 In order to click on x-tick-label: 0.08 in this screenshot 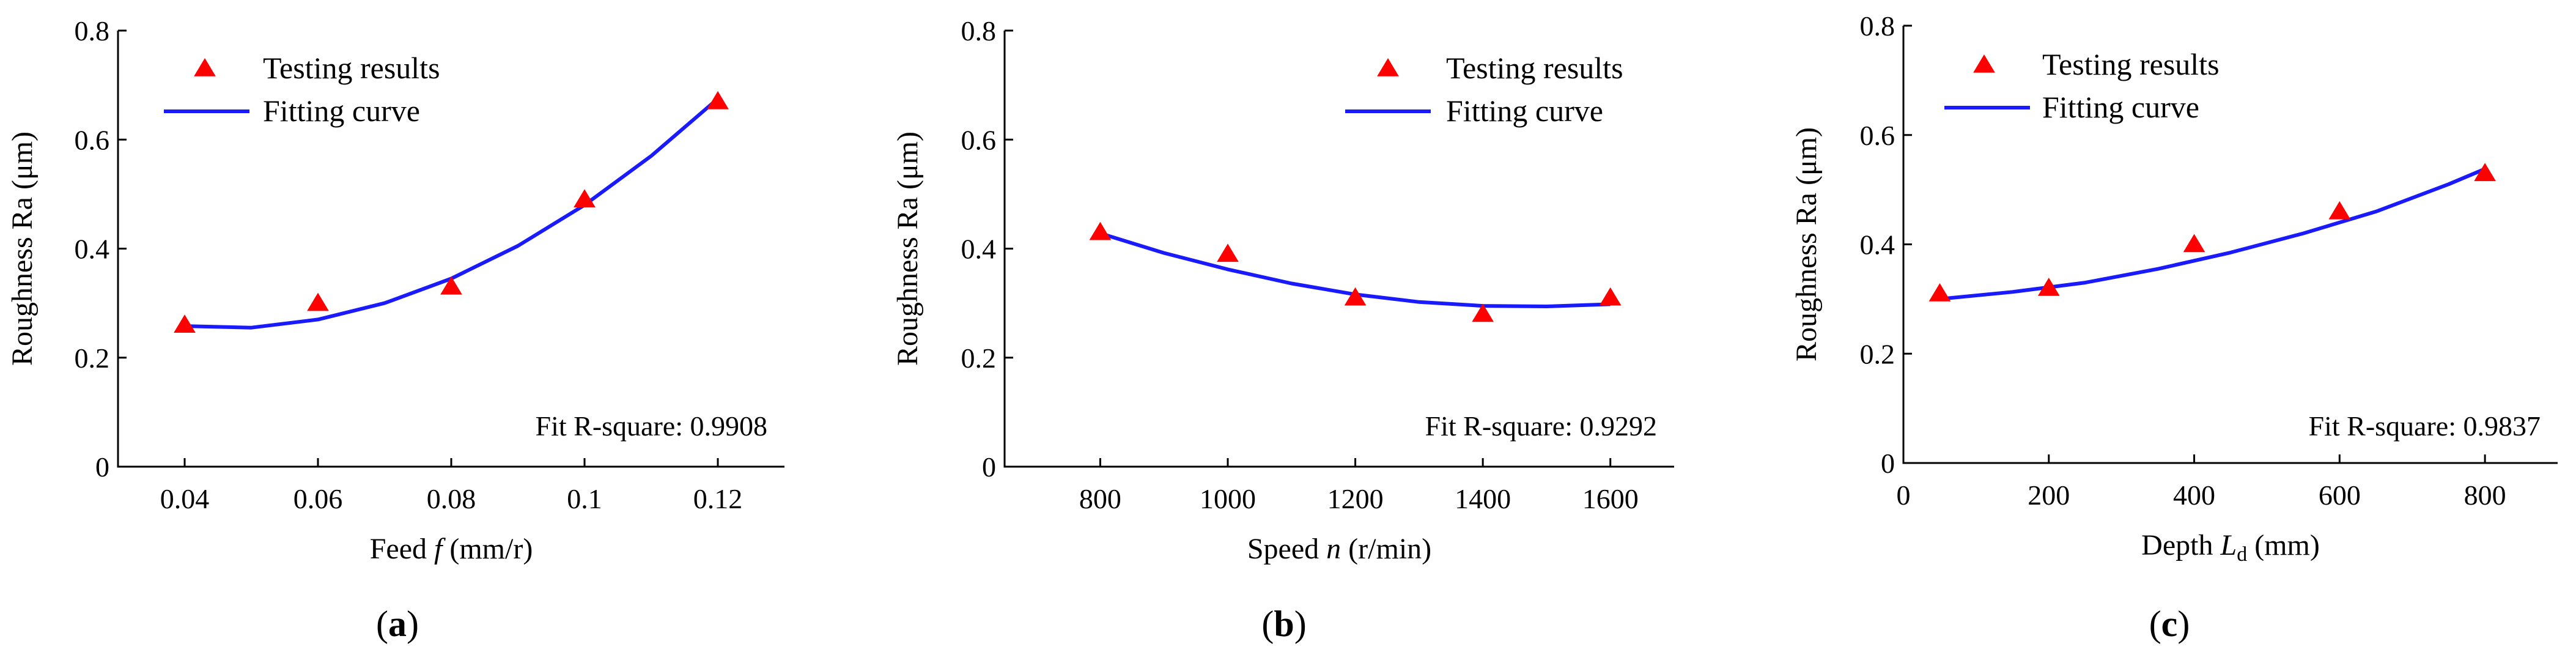, I will do `click(452, 498)`.